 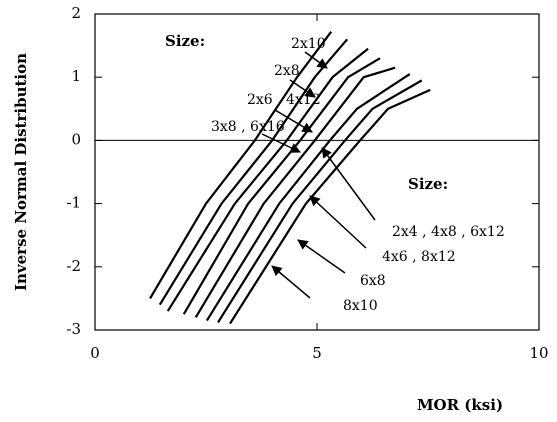 I want to click on series-label: 2x10, so click(x=308, y=44).